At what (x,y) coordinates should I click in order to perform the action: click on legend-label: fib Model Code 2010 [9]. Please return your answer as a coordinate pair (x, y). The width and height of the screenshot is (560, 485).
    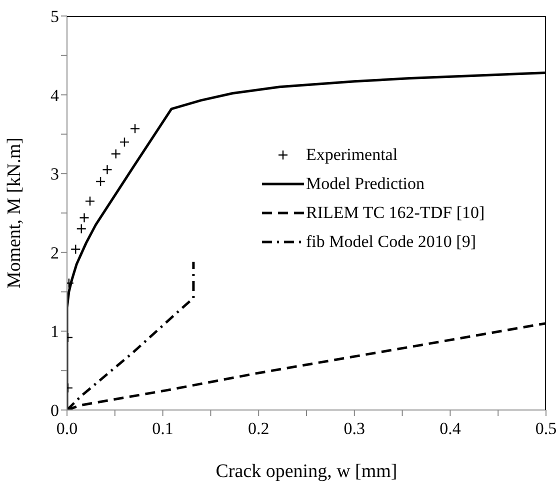
    Looking at the image, I should click on (391, 242).